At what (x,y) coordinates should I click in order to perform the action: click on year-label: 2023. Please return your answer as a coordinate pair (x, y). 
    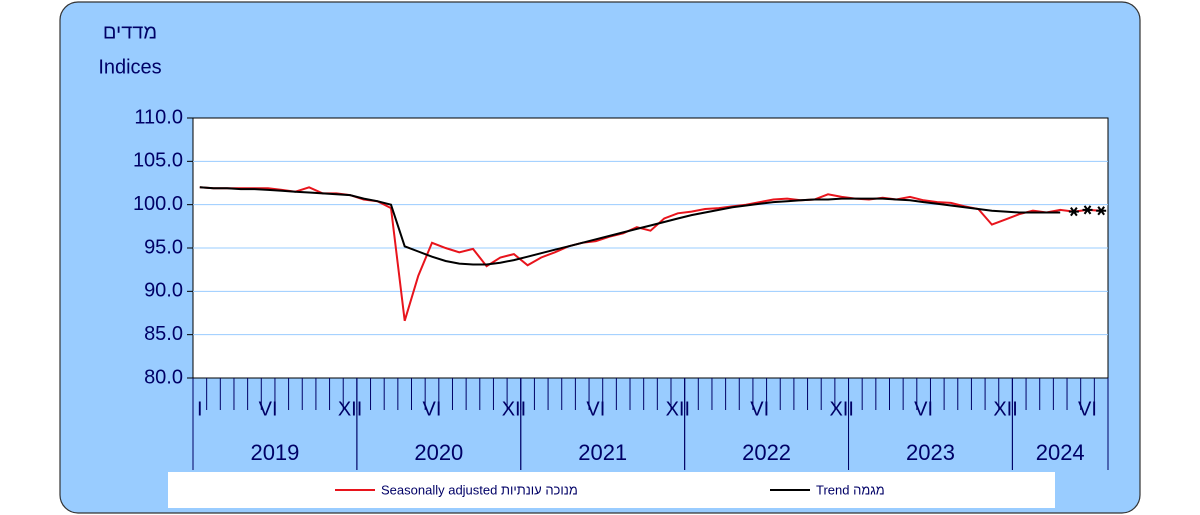
    Looking at the image, I should click on (930, 452).